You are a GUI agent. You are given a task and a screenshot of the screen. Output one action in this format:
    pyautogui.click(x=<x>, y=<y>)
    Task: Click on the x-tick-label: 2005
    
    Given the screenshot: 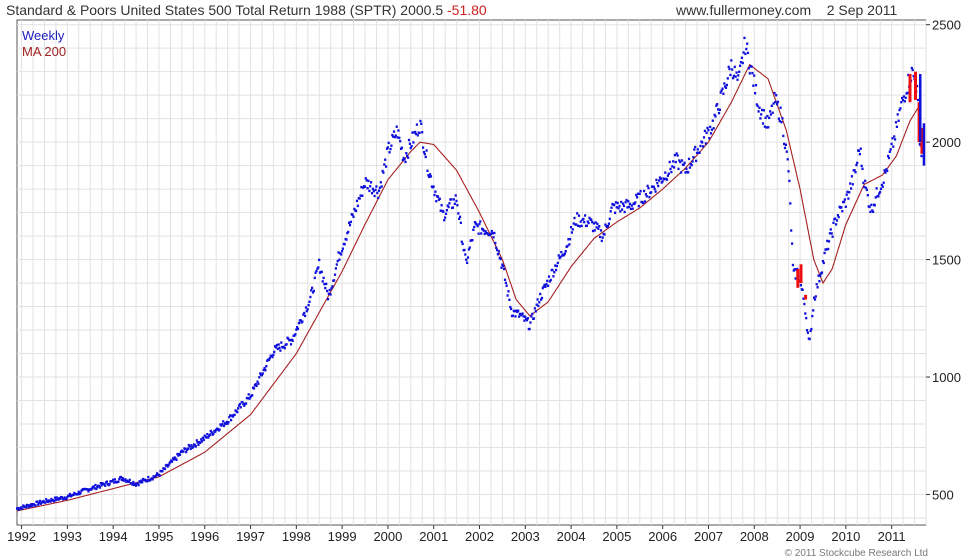 What is the action you would take?
    pyautogui.click(x=616, y=536)
    